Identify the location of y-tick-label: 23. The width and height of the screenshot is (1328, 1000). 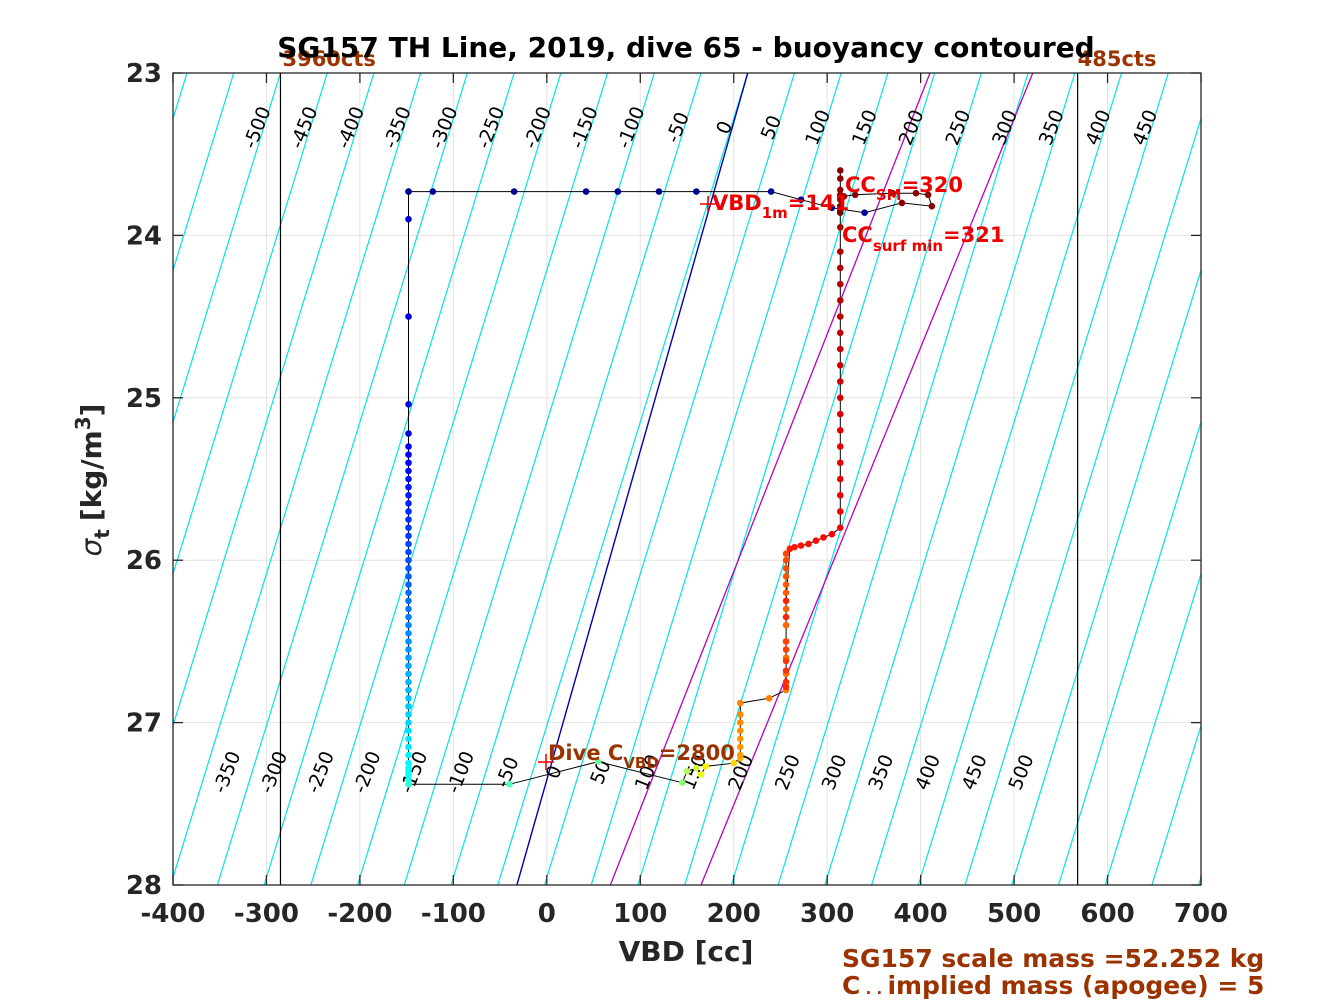
(144, 74).